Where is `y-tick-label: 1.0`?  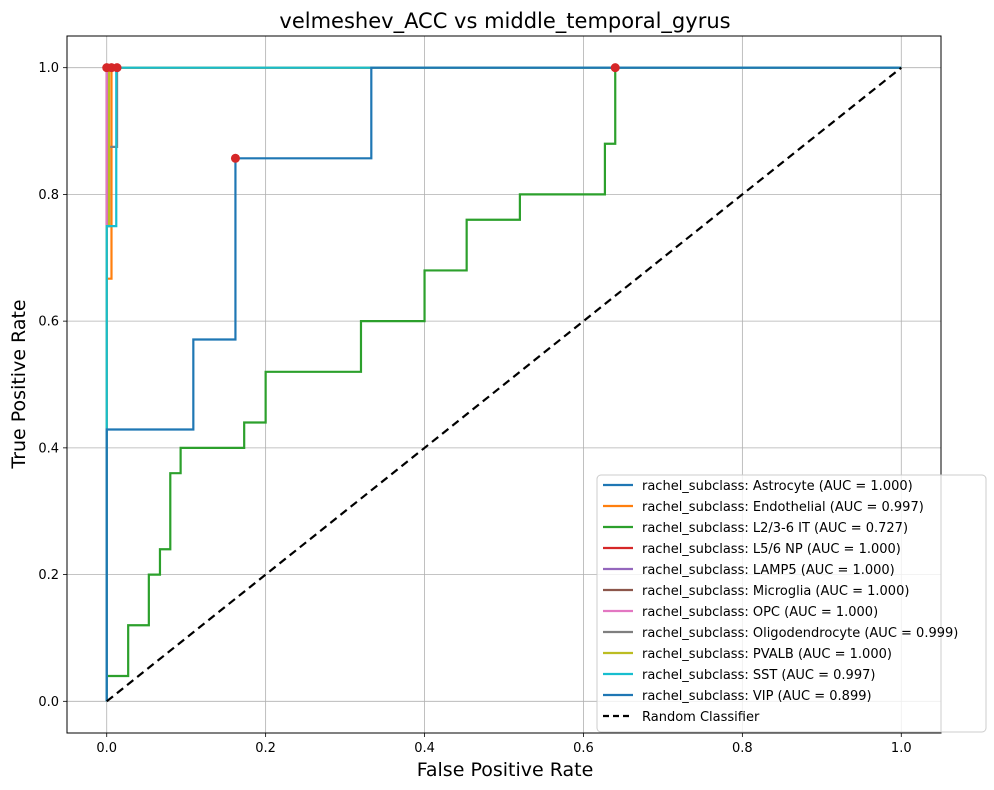
y-tick-label: 1.0 is located at coordinates (48, 68).